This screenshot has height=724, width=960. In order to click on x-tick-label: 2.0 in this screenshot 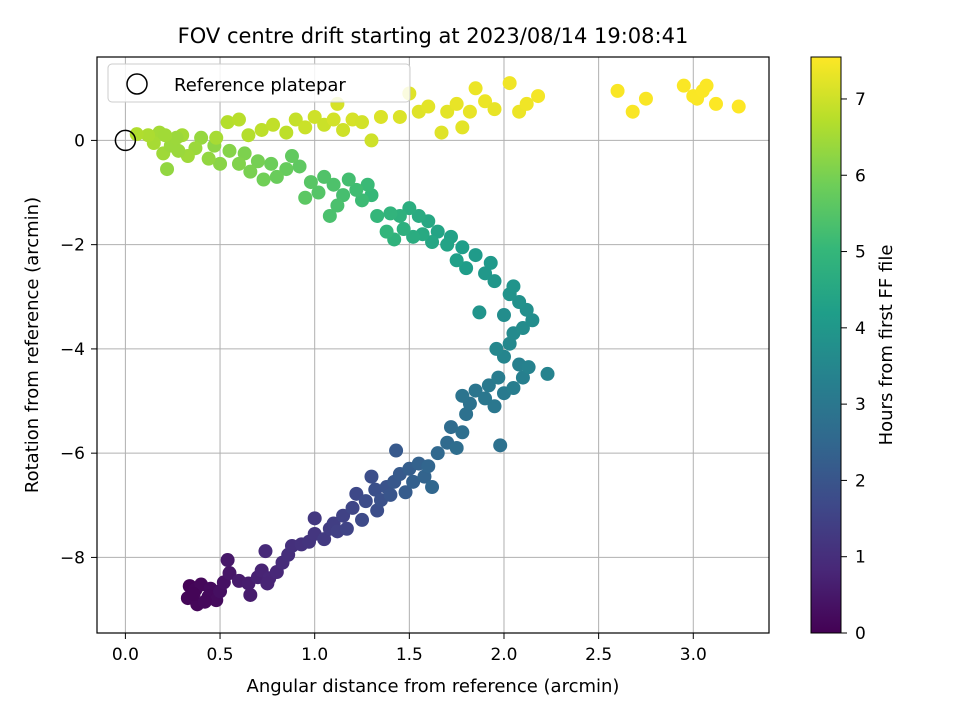, I will do `click(503, 655)`.